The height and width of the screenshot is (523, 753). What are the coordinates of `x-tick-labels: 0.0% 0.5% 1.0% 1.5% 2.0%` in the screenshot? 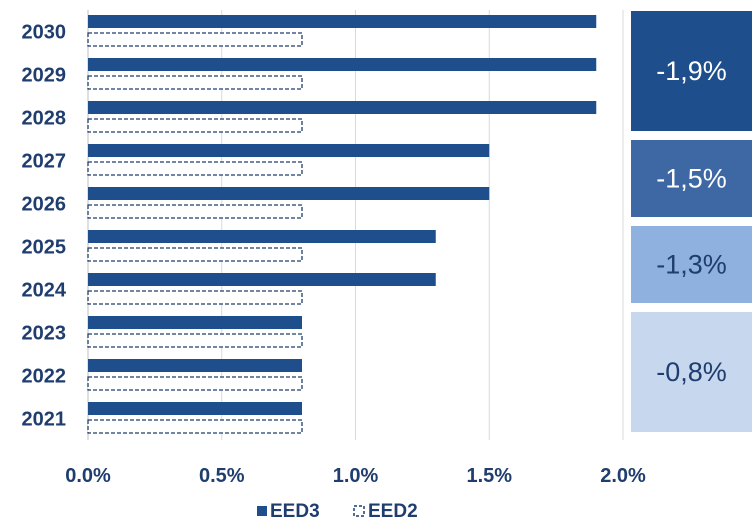 It's located at (355, 476).